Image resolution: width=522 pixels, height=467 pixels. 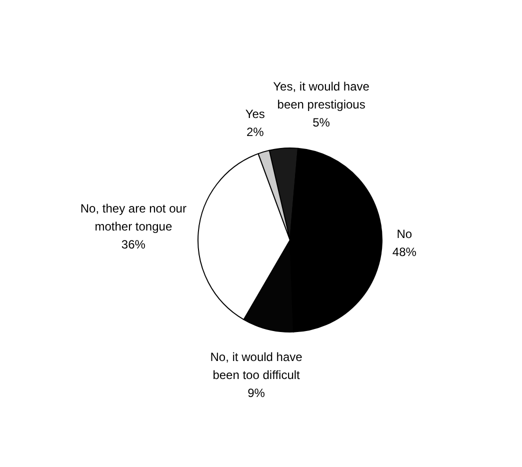 What do you see at coordinates (321, 122) in the screenshot?
I see `data-label: 5%` at bounding box center [321, 122].